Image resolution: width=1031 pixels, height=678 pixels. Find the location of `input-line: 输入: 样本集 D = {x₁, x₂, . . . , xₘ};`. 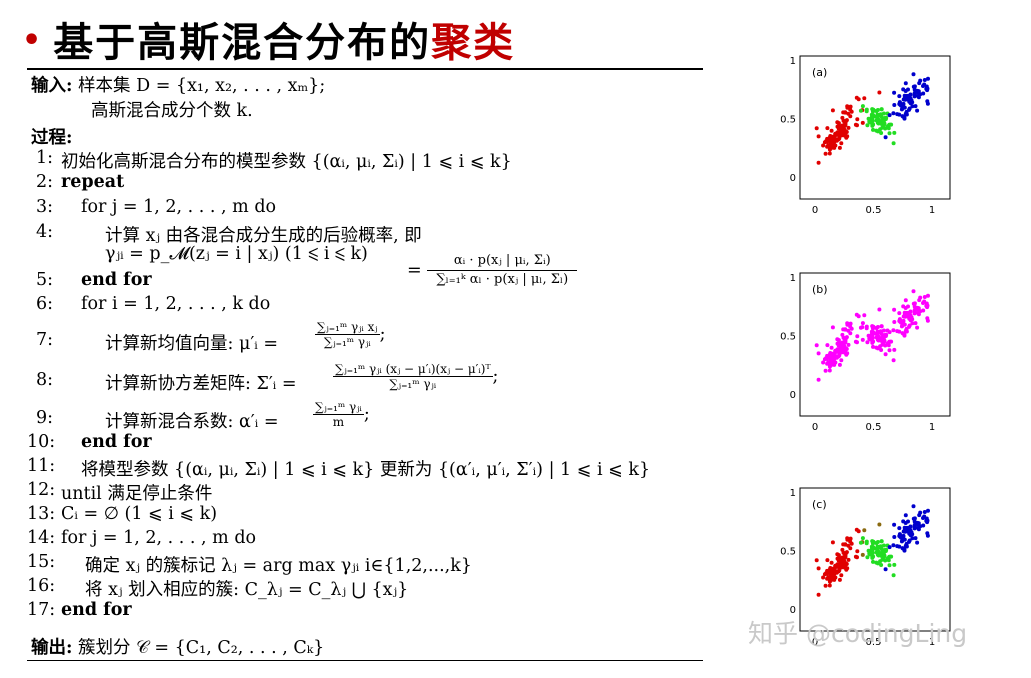

input-line: 输入: 样本集 D = {x₁, x₂, . . . , xₘ}; is located at coordinates (178, 84).